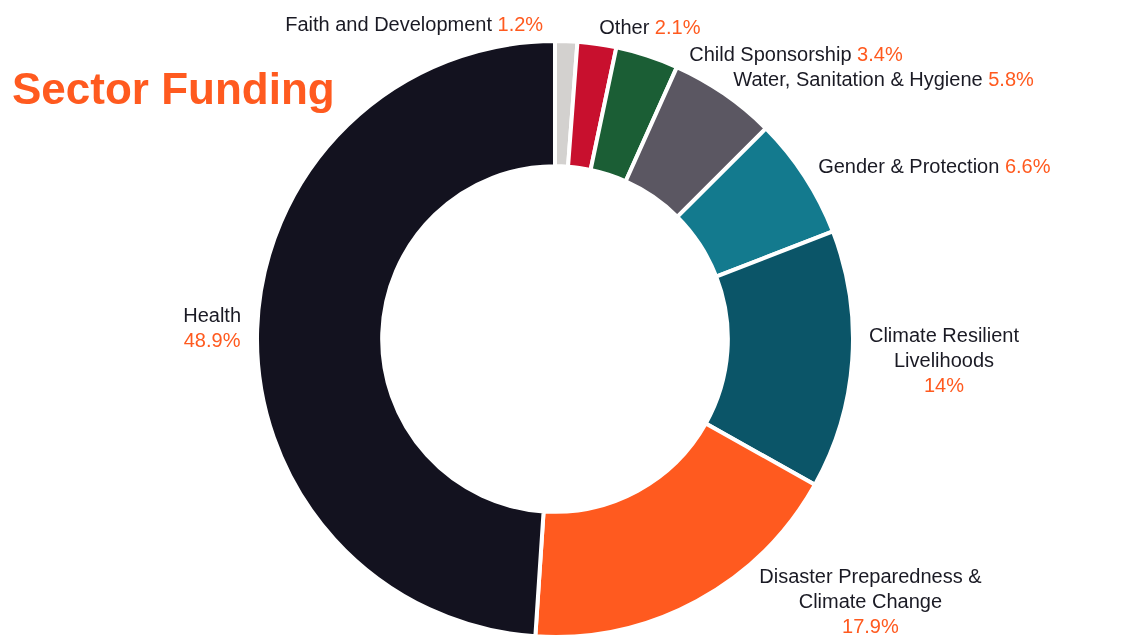  What do you see at coordinates (173, 89) in the screenshot?
I see `text: Sector Funding` at bounding box center [173, 89].